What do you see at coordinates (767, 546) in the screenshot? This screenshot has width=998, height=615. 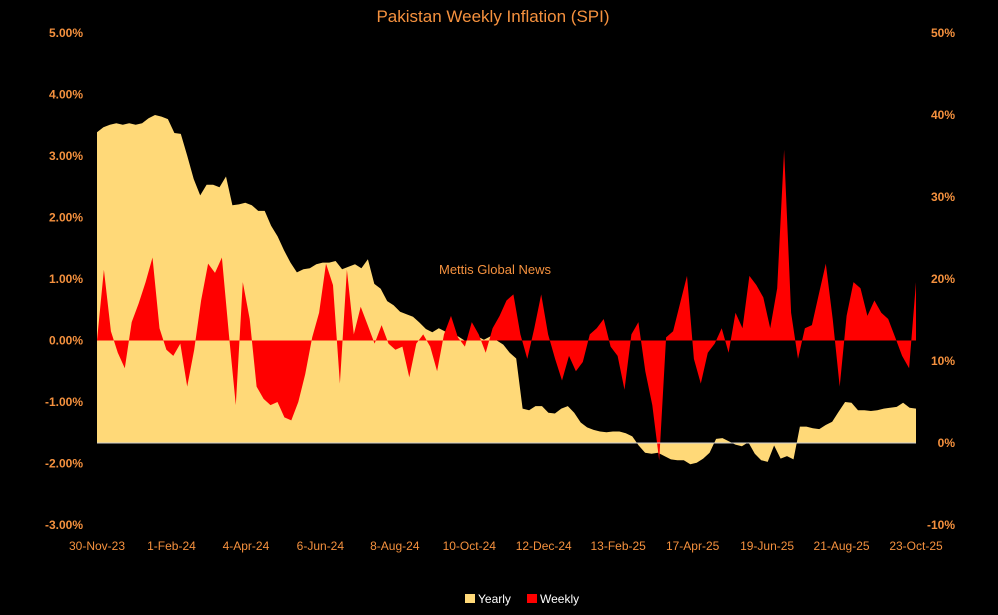 I see `x-axis-tick-label: 19-Jun-25` at bounding box center [767, 546].